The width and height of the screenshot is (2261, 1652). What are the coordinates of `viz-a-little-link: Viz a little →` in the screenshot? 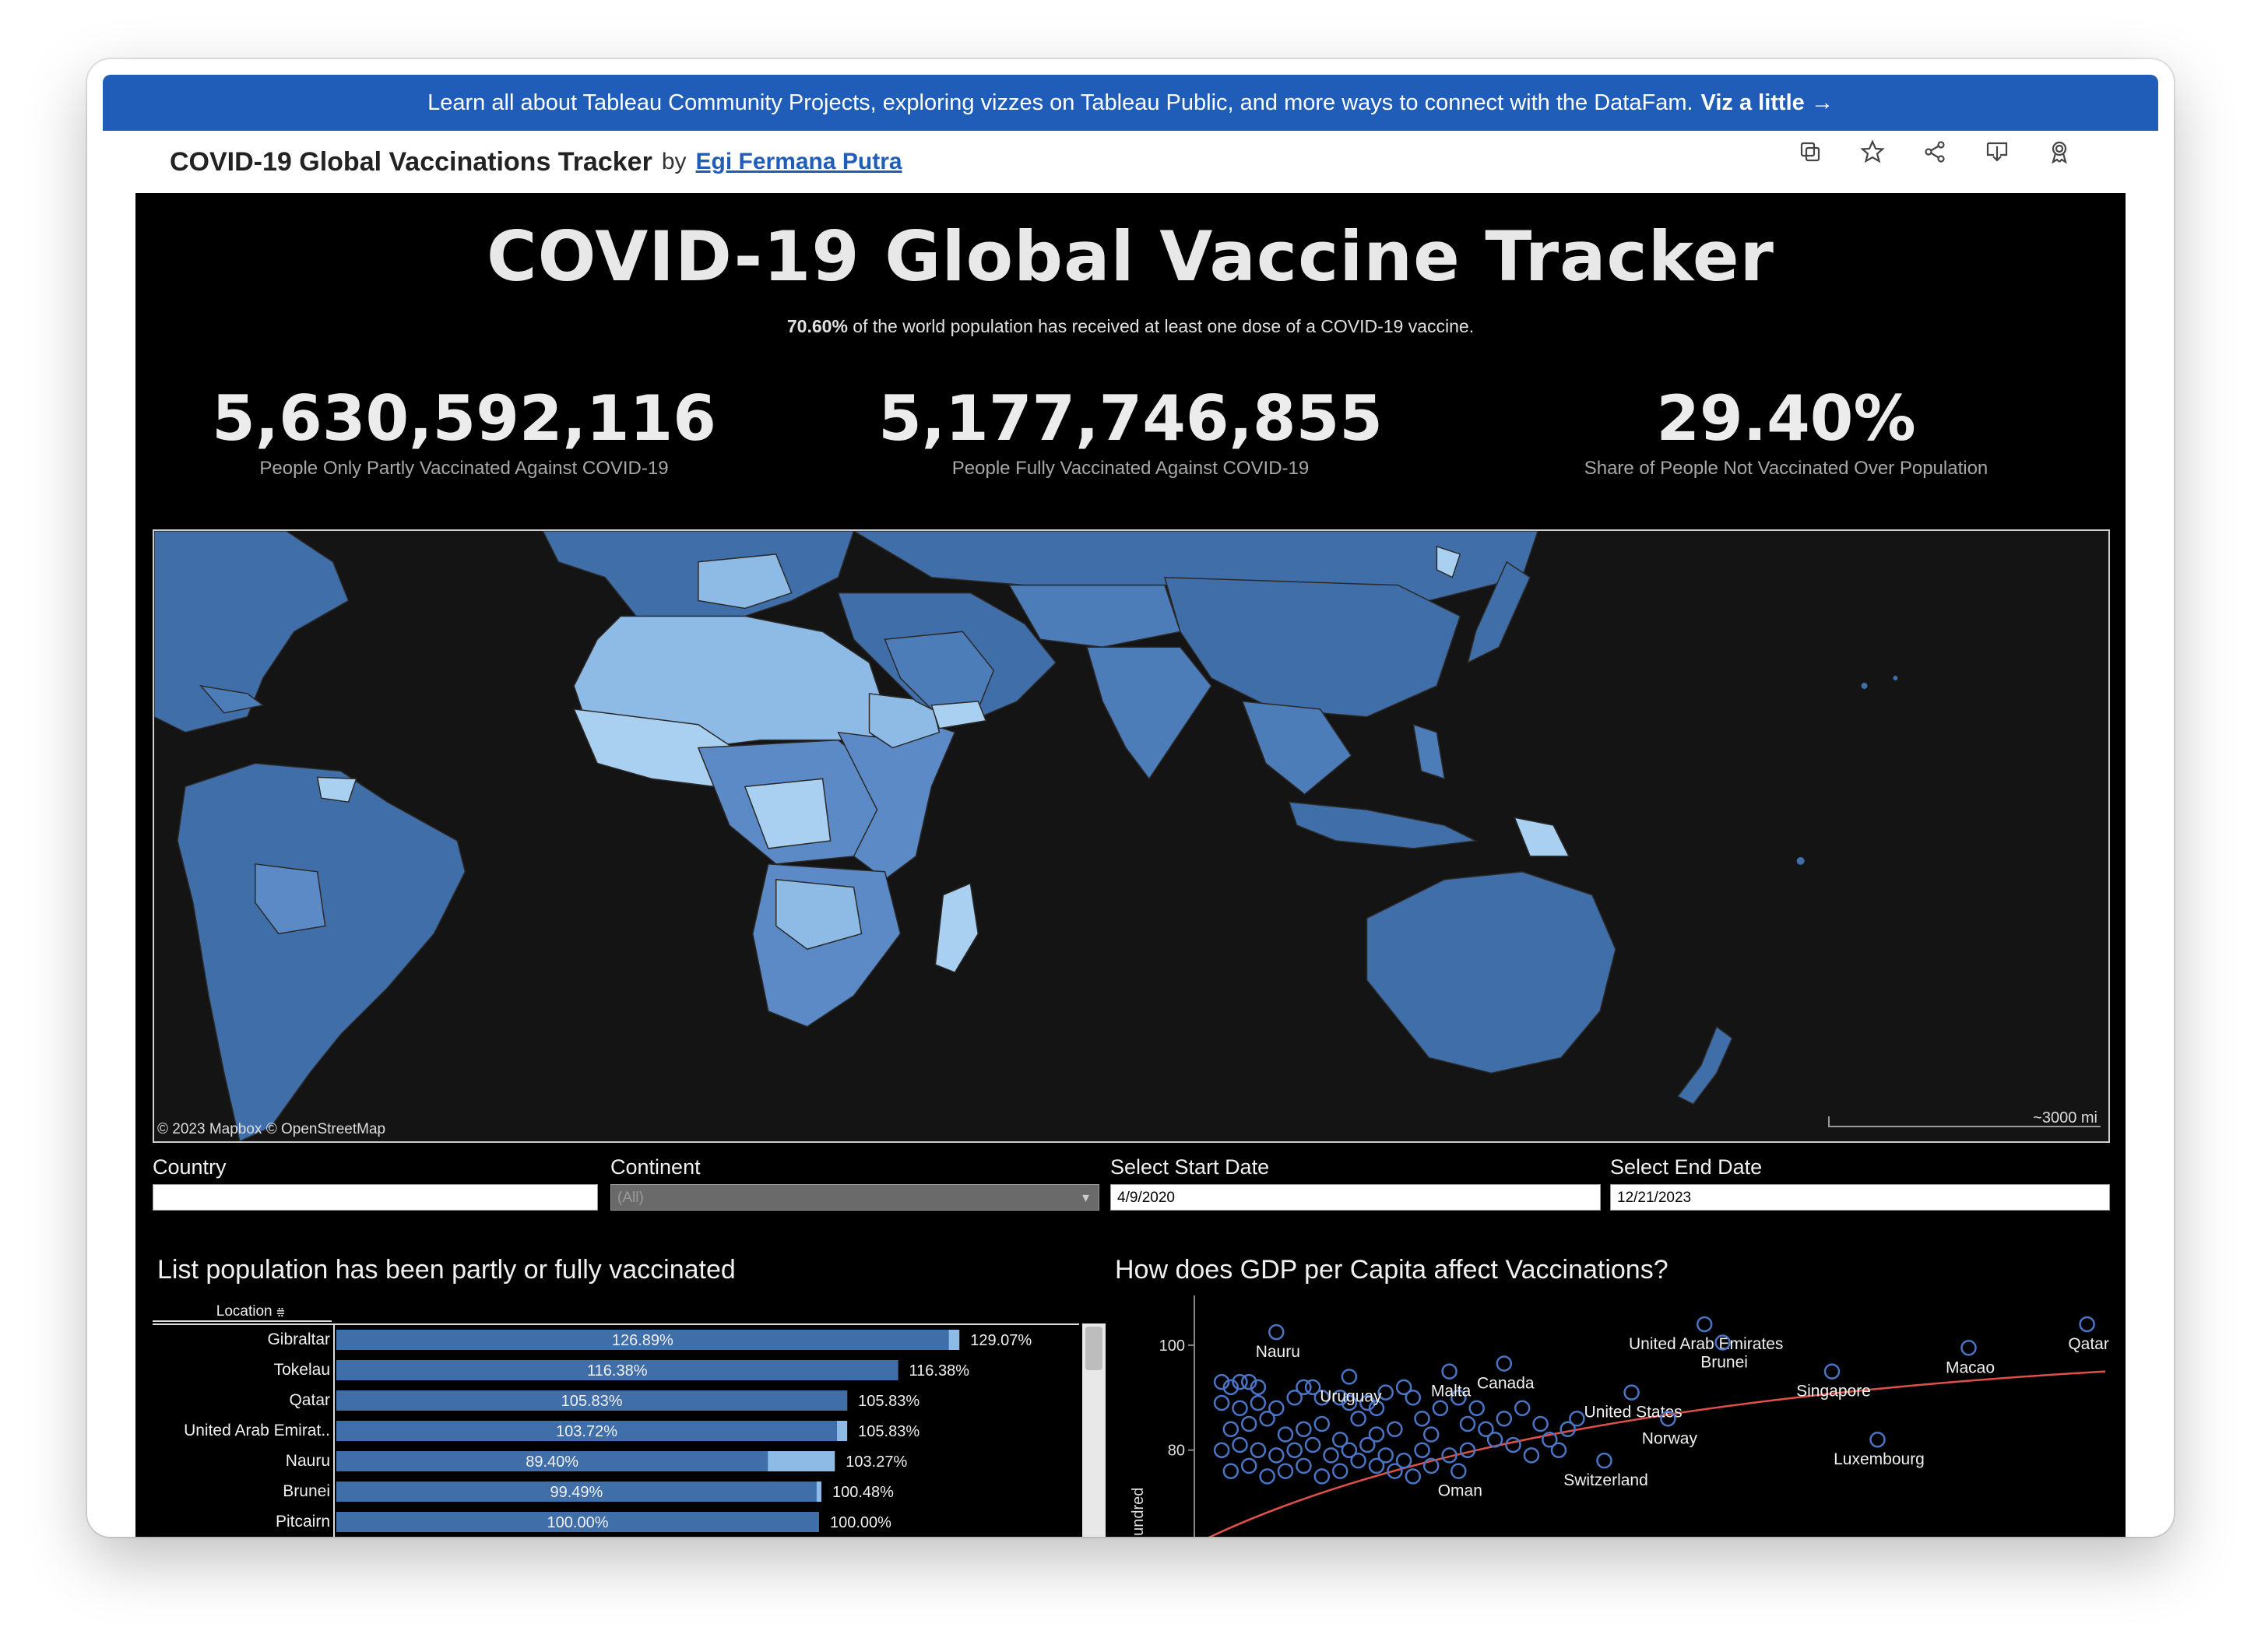 It's located at (1767, 102).